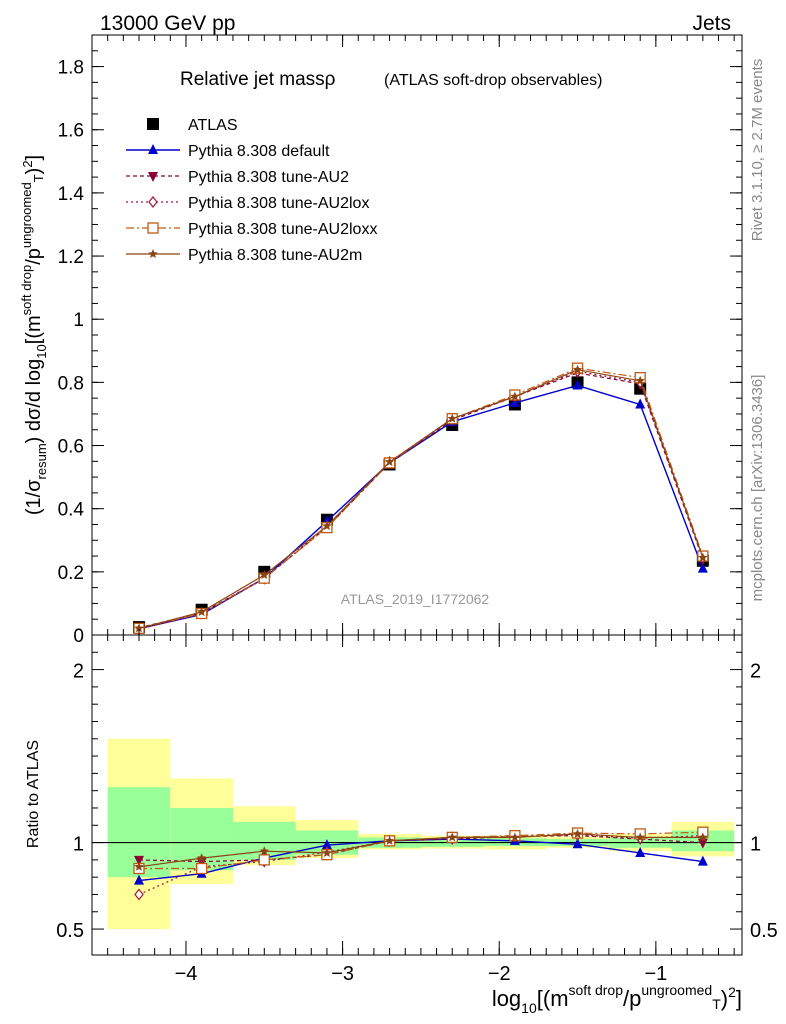 Image resolution: width=786 pixels, height=1024 pixels. I want to click on legend-entry-atlas: ATLAS, so click(192, 125).